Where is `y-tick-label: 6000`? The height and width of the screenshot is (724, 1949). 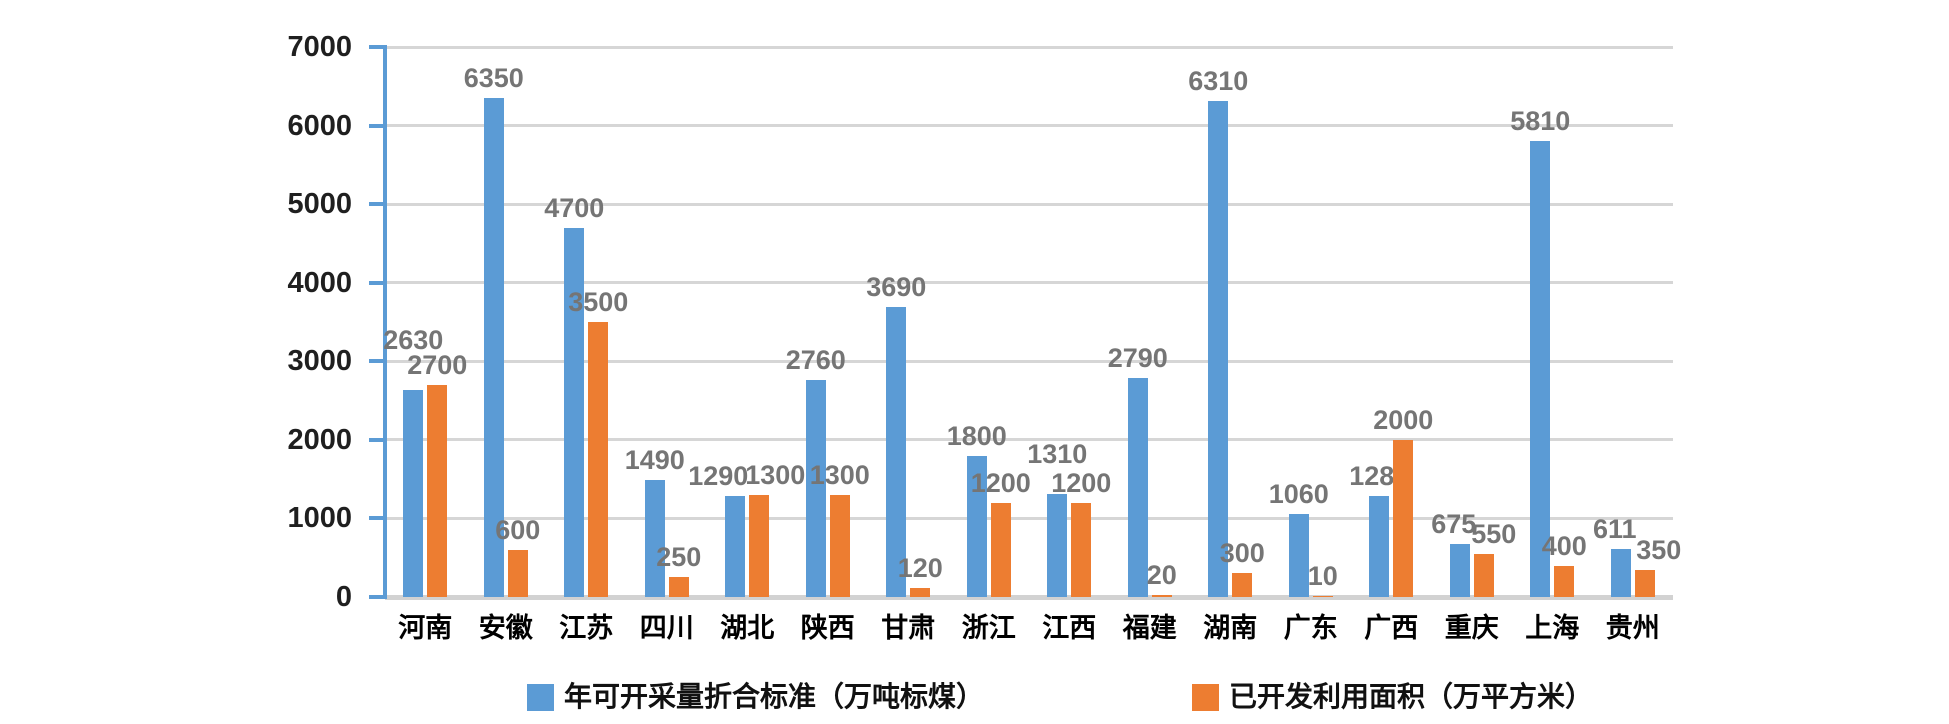 y-tick-label: 6000 is located at coordinates (319, 125).